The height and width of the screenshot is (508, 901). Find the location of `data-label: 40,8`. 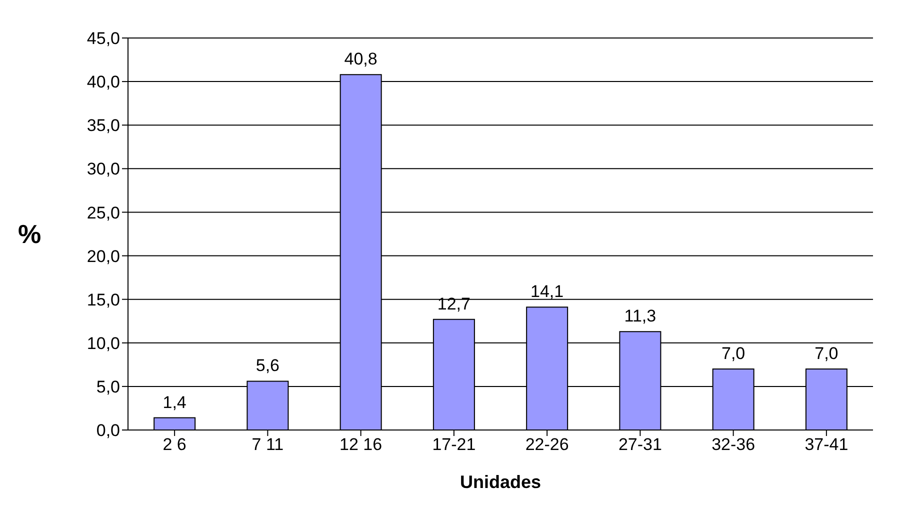

data-label: 40,8 is located at coordinates (361, 59).